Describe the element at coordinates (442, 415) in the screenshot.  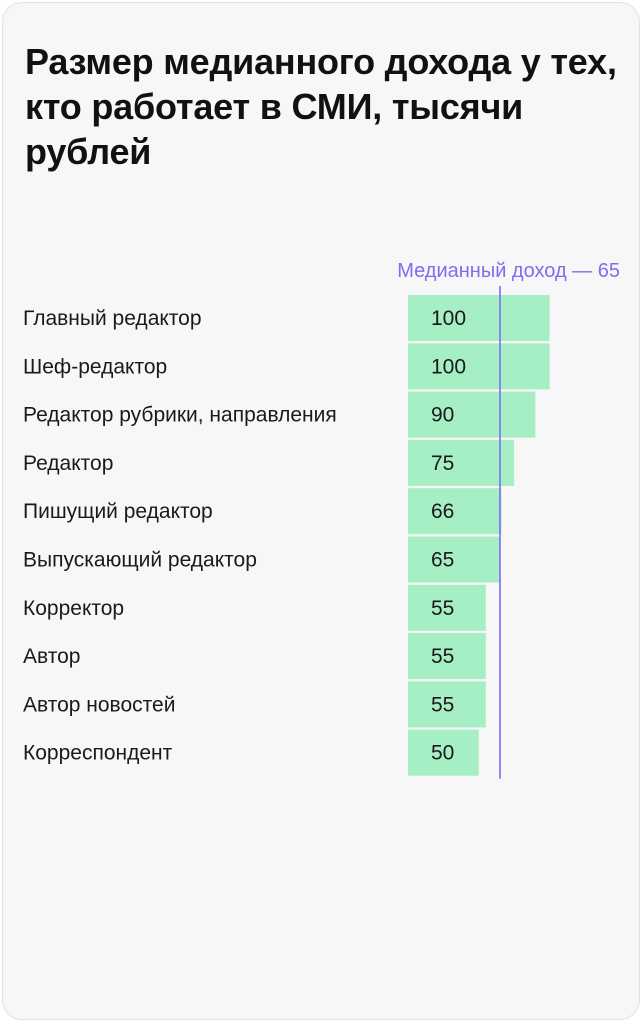
I see `value-label-2: 90` at that location.